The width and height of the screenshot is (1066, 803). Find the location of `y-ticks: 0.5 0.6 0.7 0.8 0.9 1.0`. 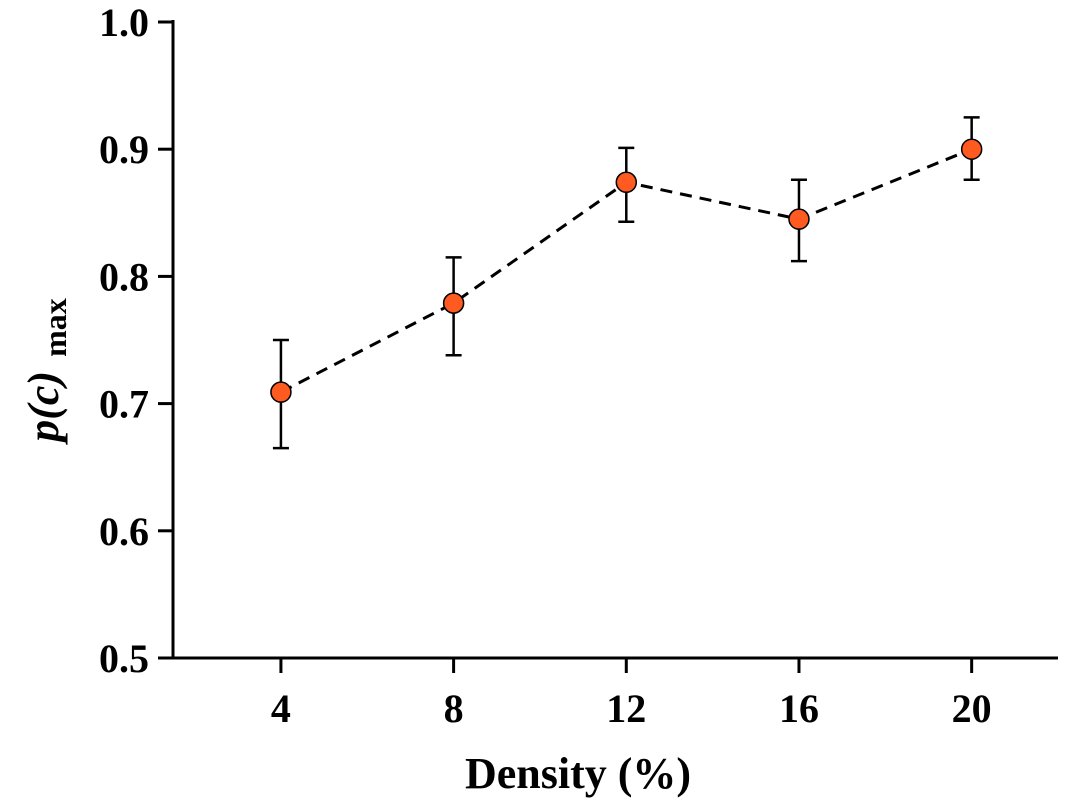

y-ticks: 0.5 0.6 0.7 0.8 0.9 1.0 is located at coordinates (136, 340).